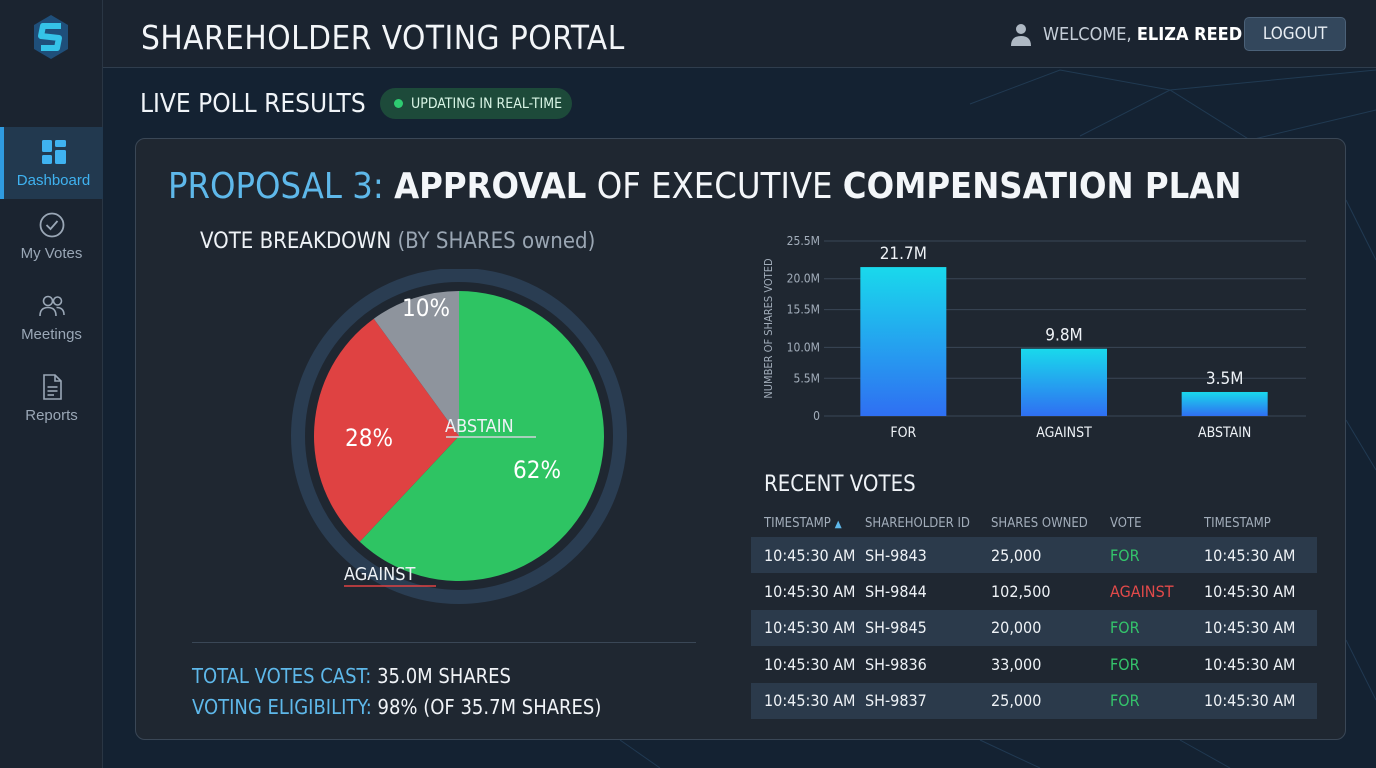  What do you see at coordinates (1034, 700) in the screenshot?
I see `table-row: 10:45:30 AM SH-9837 25,000 FOR 10:45:30 AM` at bounding box center [1034, 700].